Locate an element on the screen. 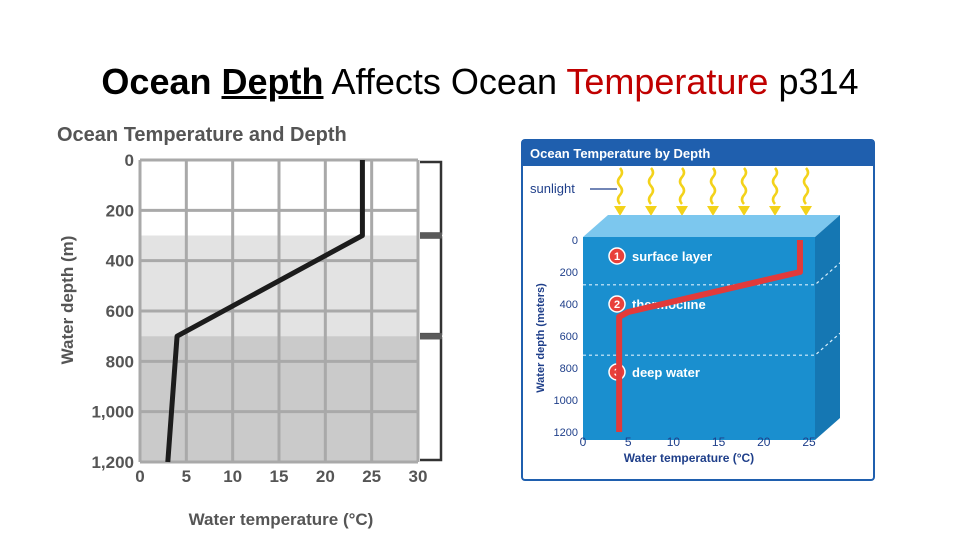 This screenshot has width=960, height=540. left-y-tick-label: 1,000 is located at coordinates (112, 412).